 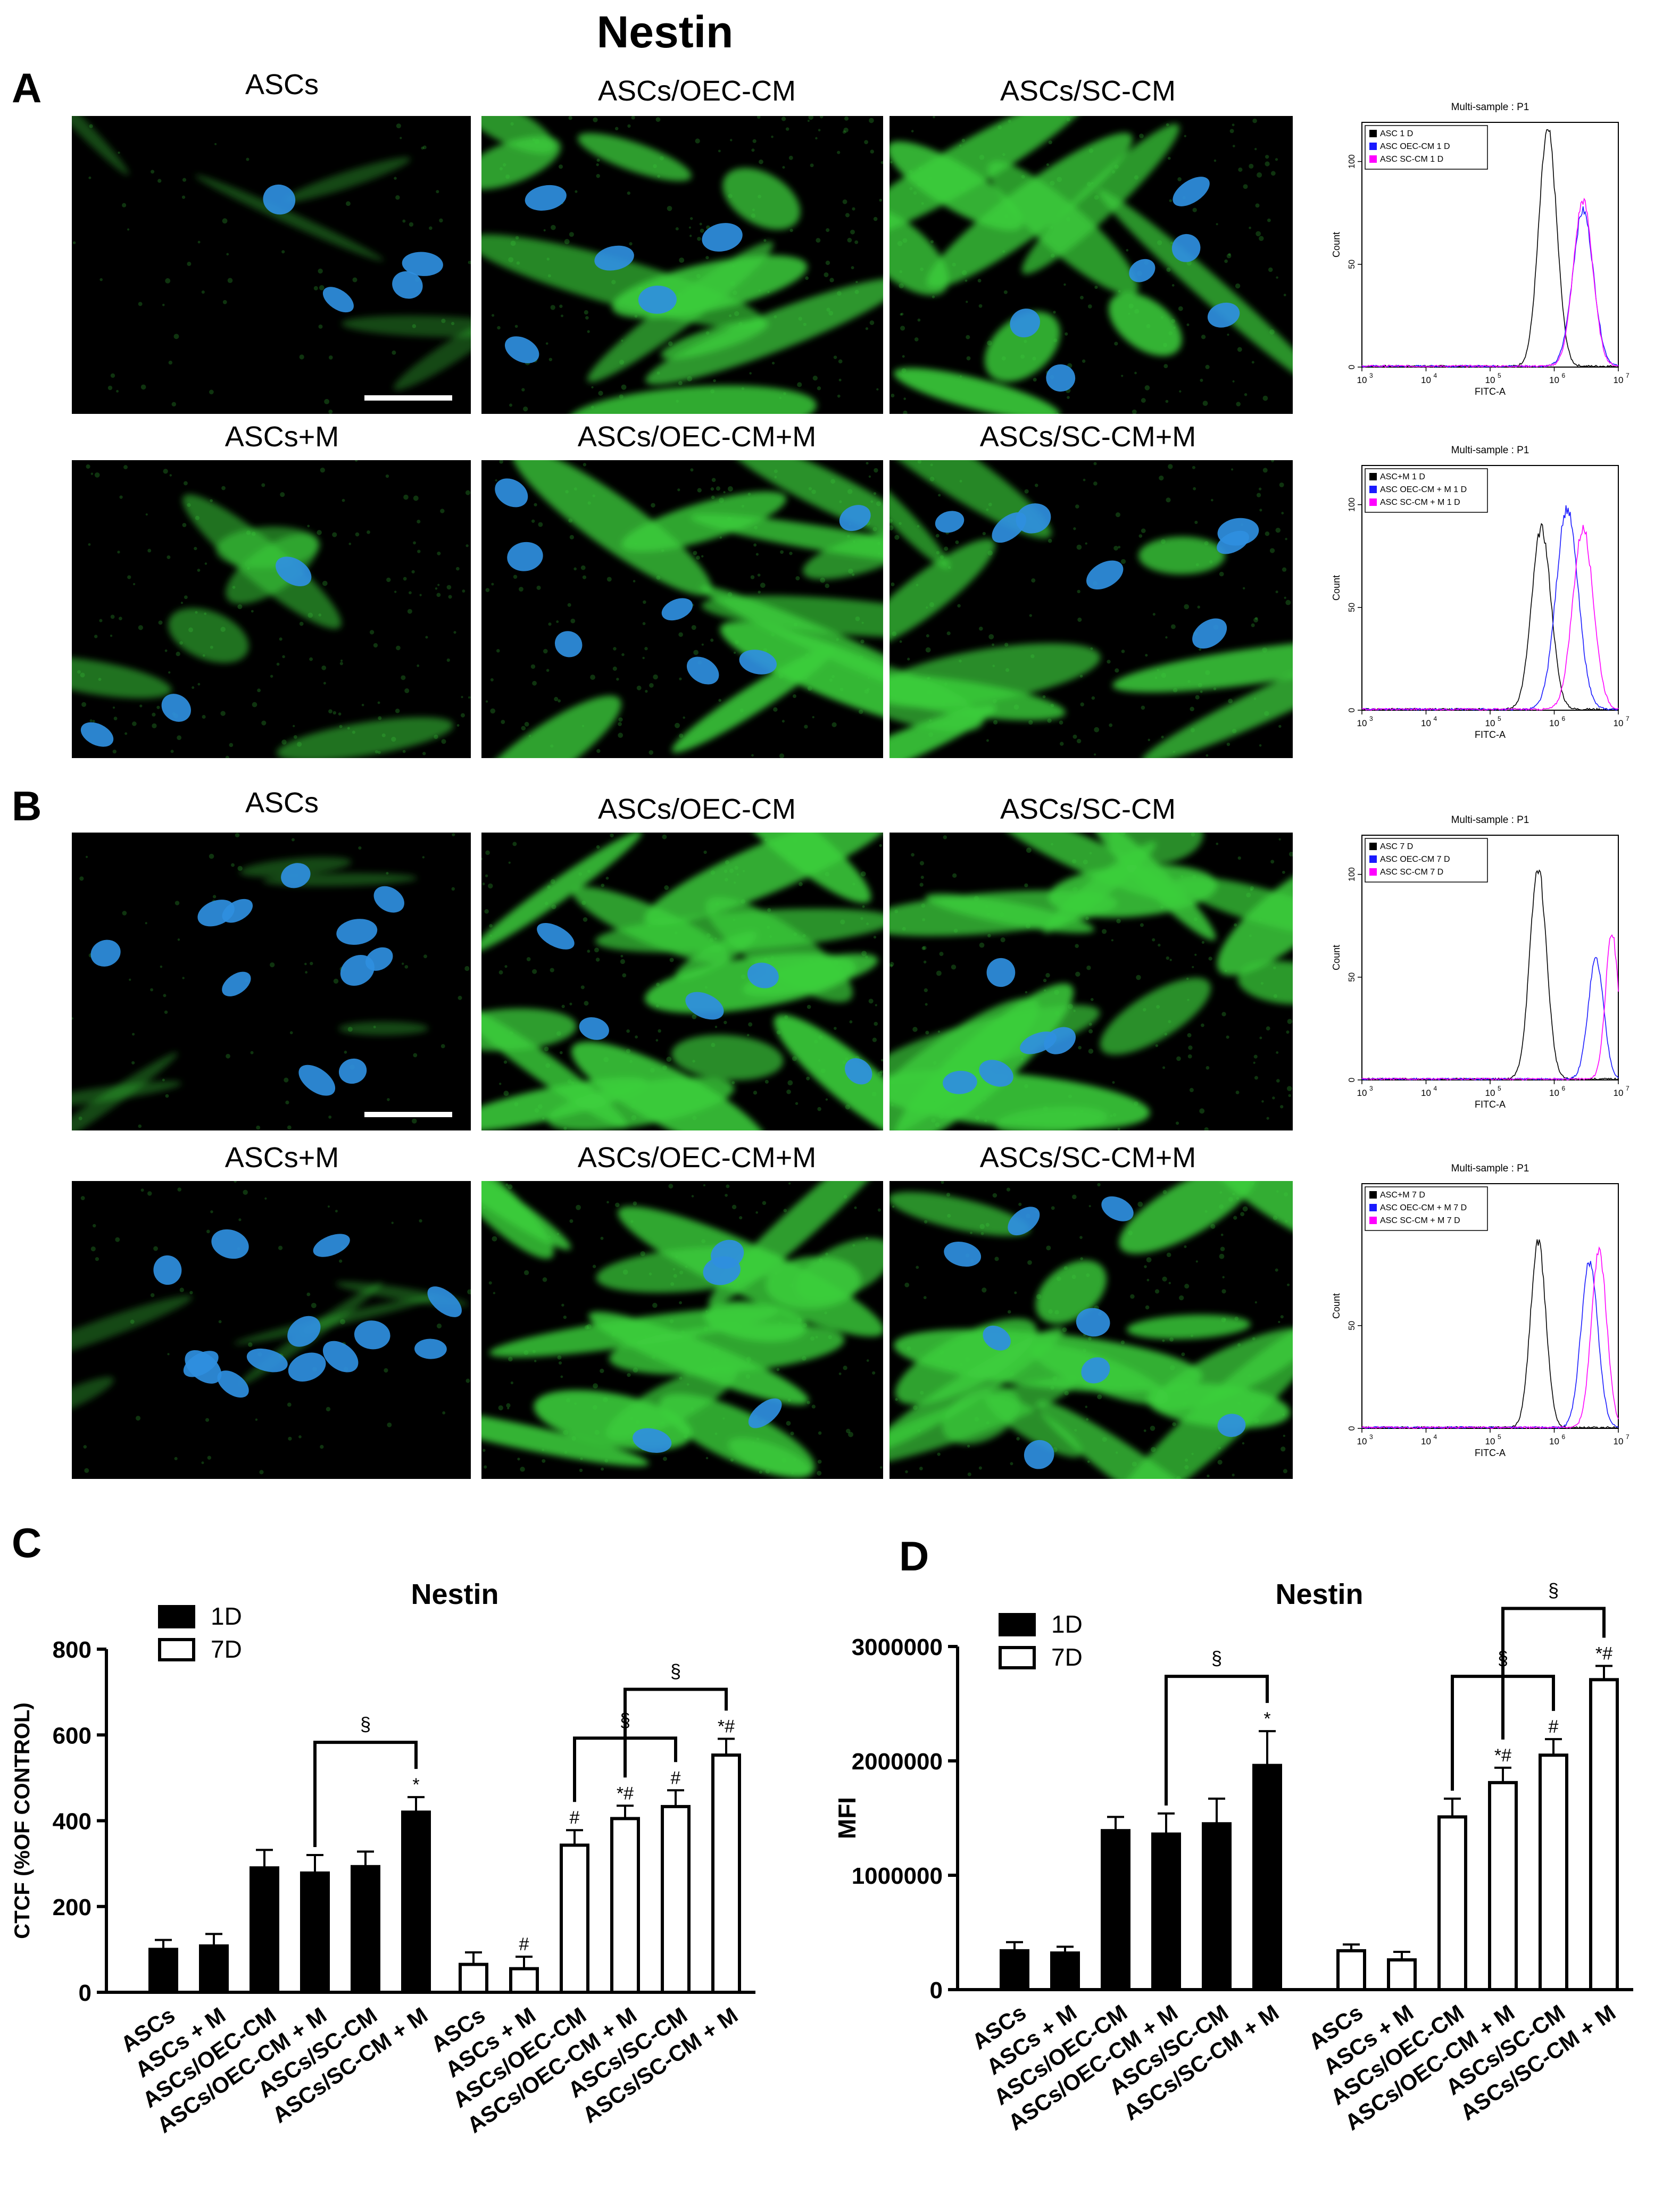 What do you see at coordinates (72, 1736) in the screenshot?
I see `y-tick-label: 600` at bounding box center [72, 1736].